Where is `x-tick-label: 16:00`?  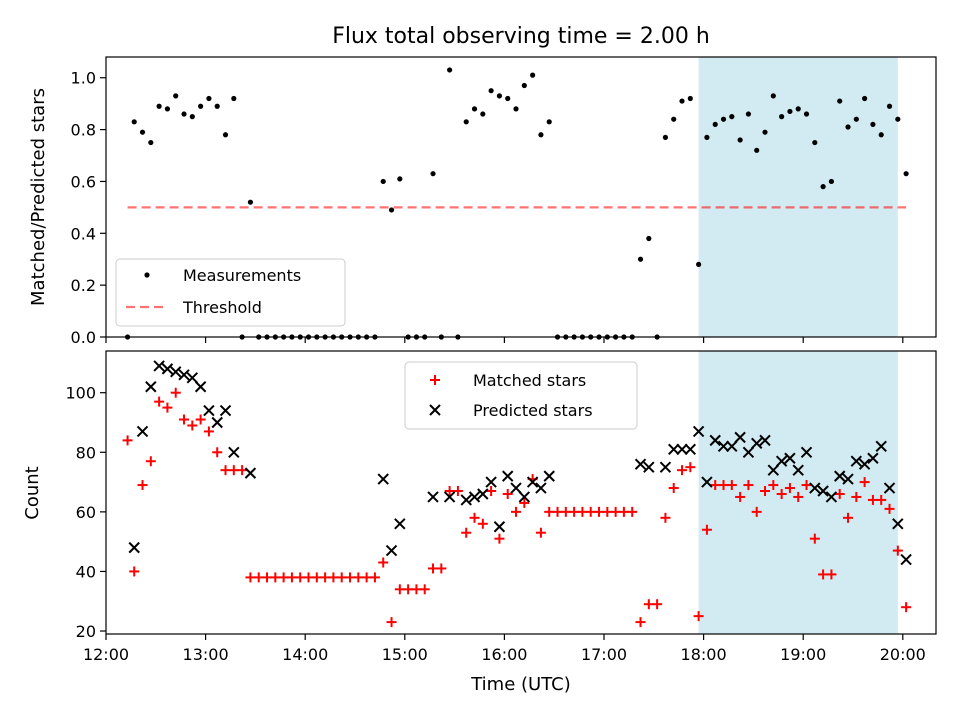 x-tick-label: 16:00 is located at coordinates (504, 654).